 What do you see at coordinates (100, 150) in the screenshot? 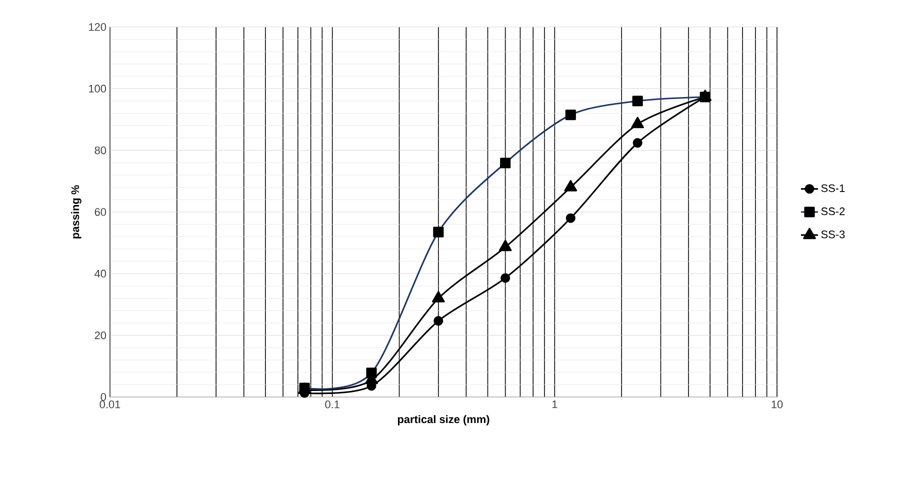
I see `y-tick-label: 80` at bounding box center [100, 150].